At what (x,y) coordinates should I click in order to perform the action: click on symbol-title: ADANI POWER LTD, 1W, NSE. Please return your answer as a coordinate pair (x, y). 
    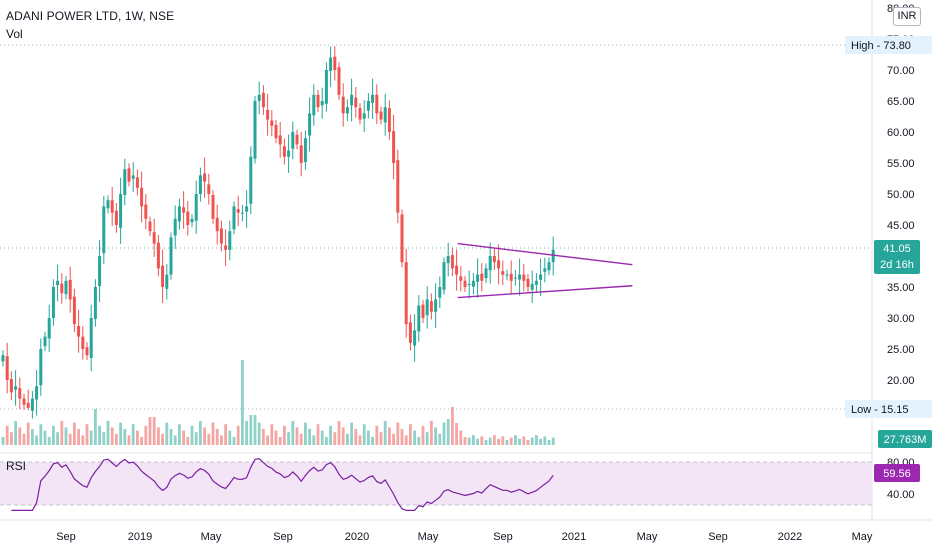
    Looking at the image, I should click on (90, 16).